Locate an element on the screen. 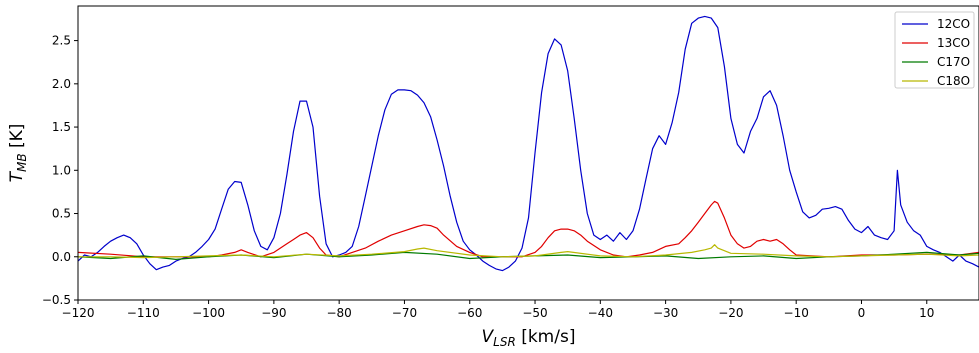 The height and width of the screenshot is (353, 979). y-axis-label-main: T is located at coordinates (17, 176).